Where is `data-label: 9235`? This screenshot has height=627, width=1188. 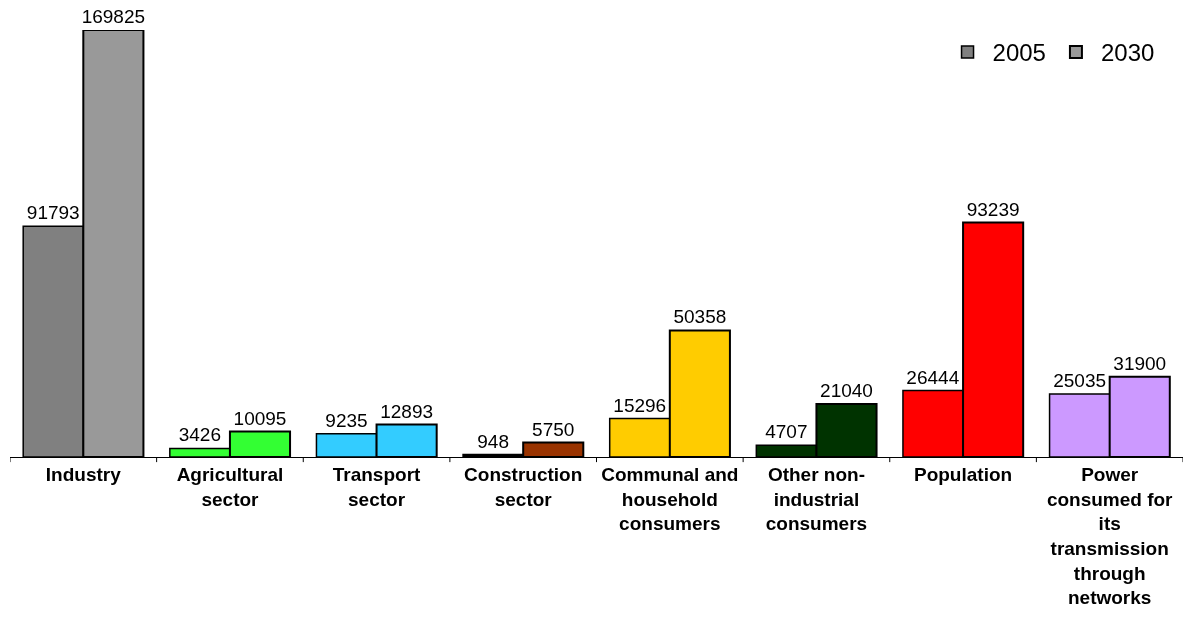
data-label: 9235 is located at coordinates (346, 420).